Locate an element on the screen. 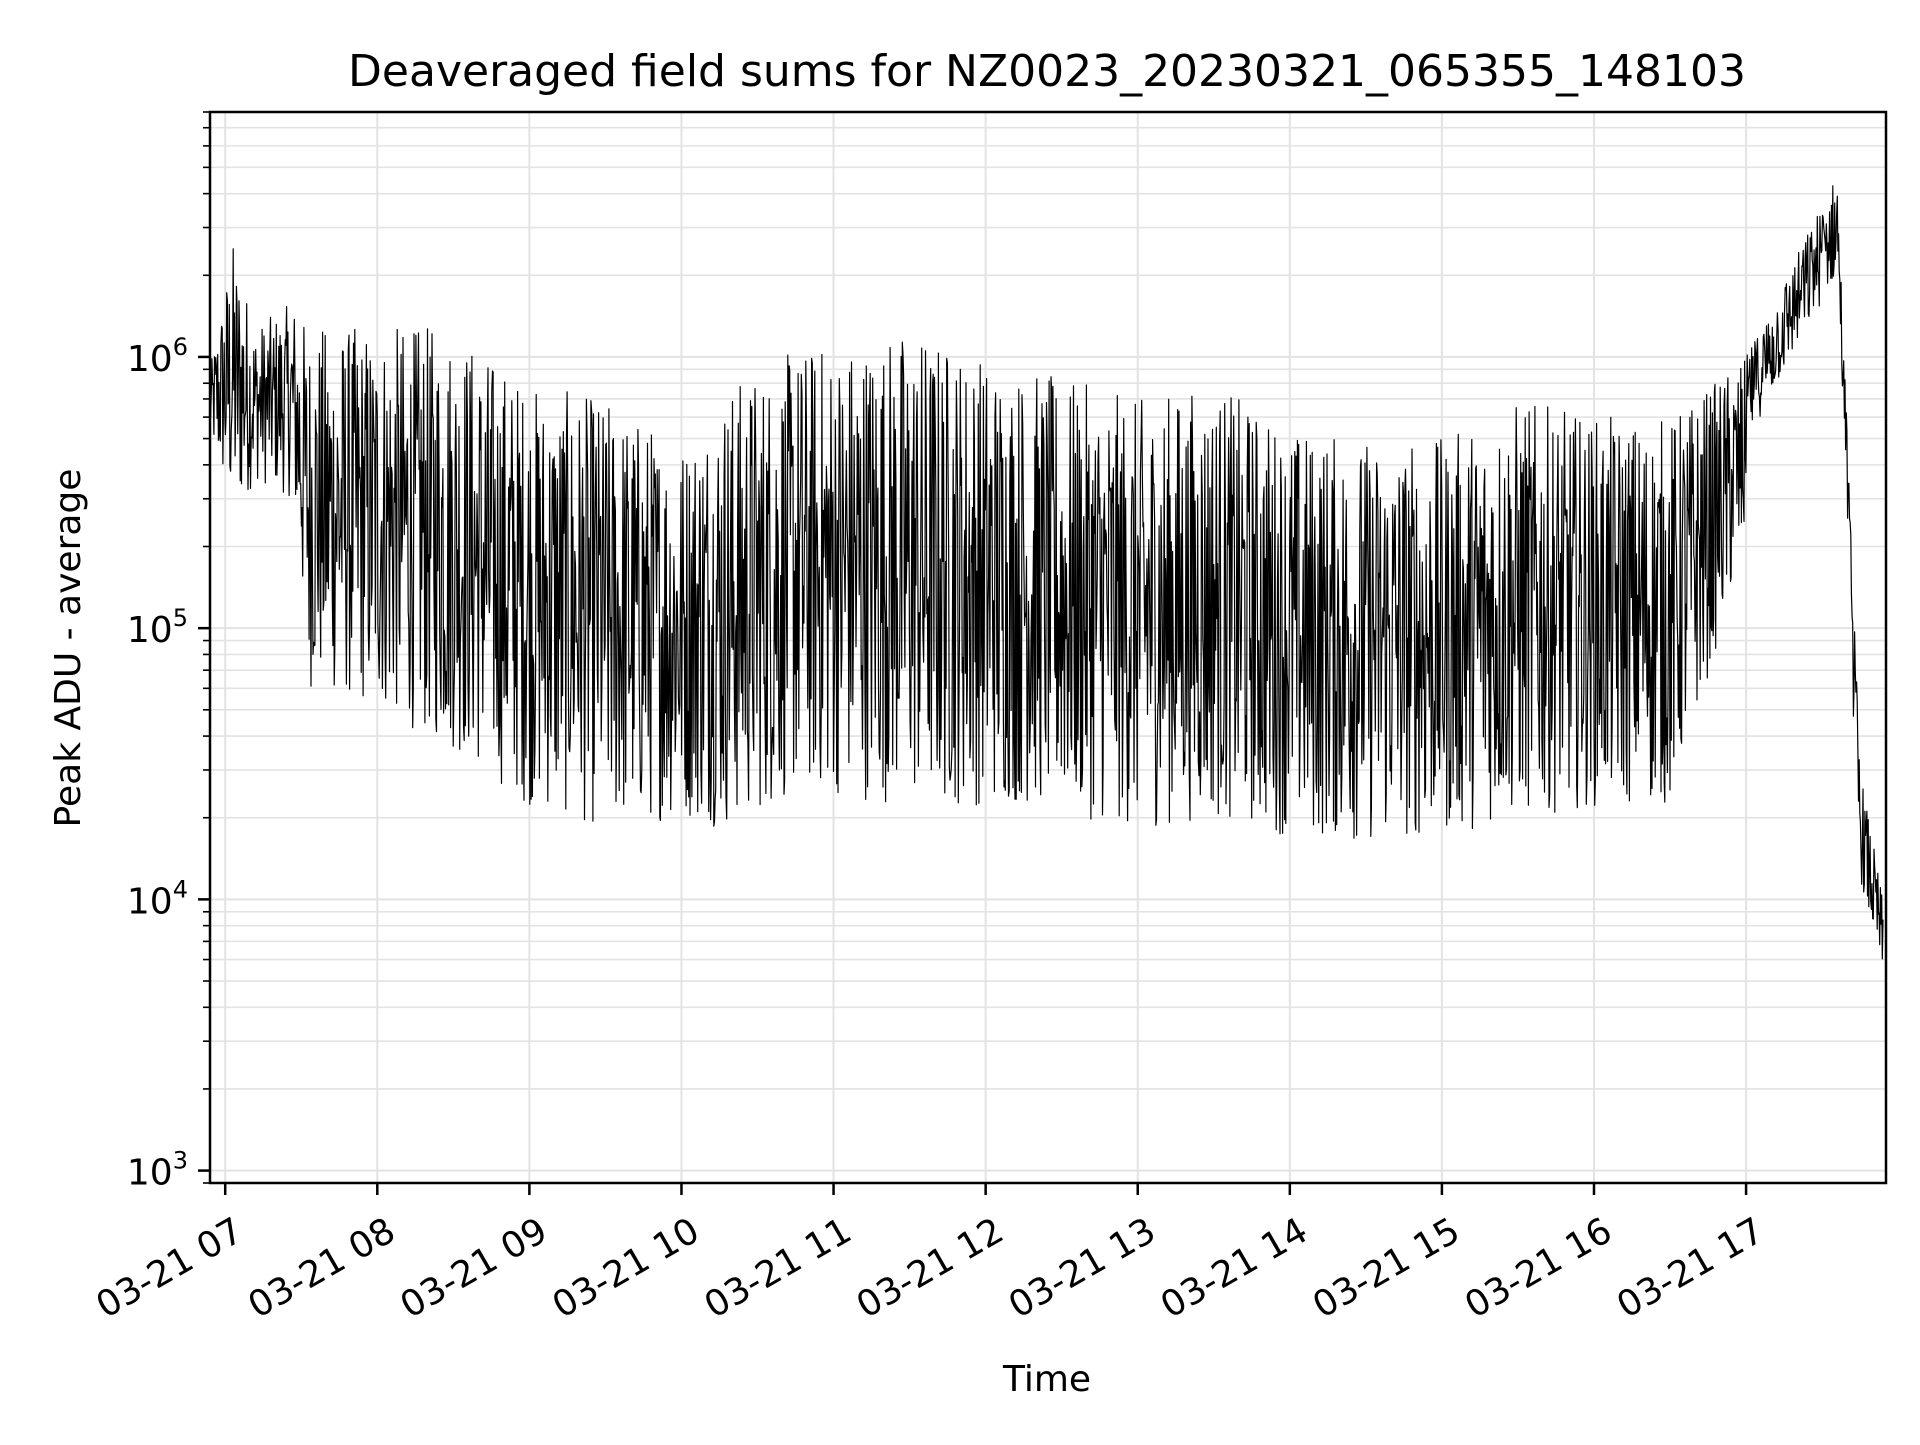  x-tick-label: 03-21 16 is located at coordinates (1538, 1268).